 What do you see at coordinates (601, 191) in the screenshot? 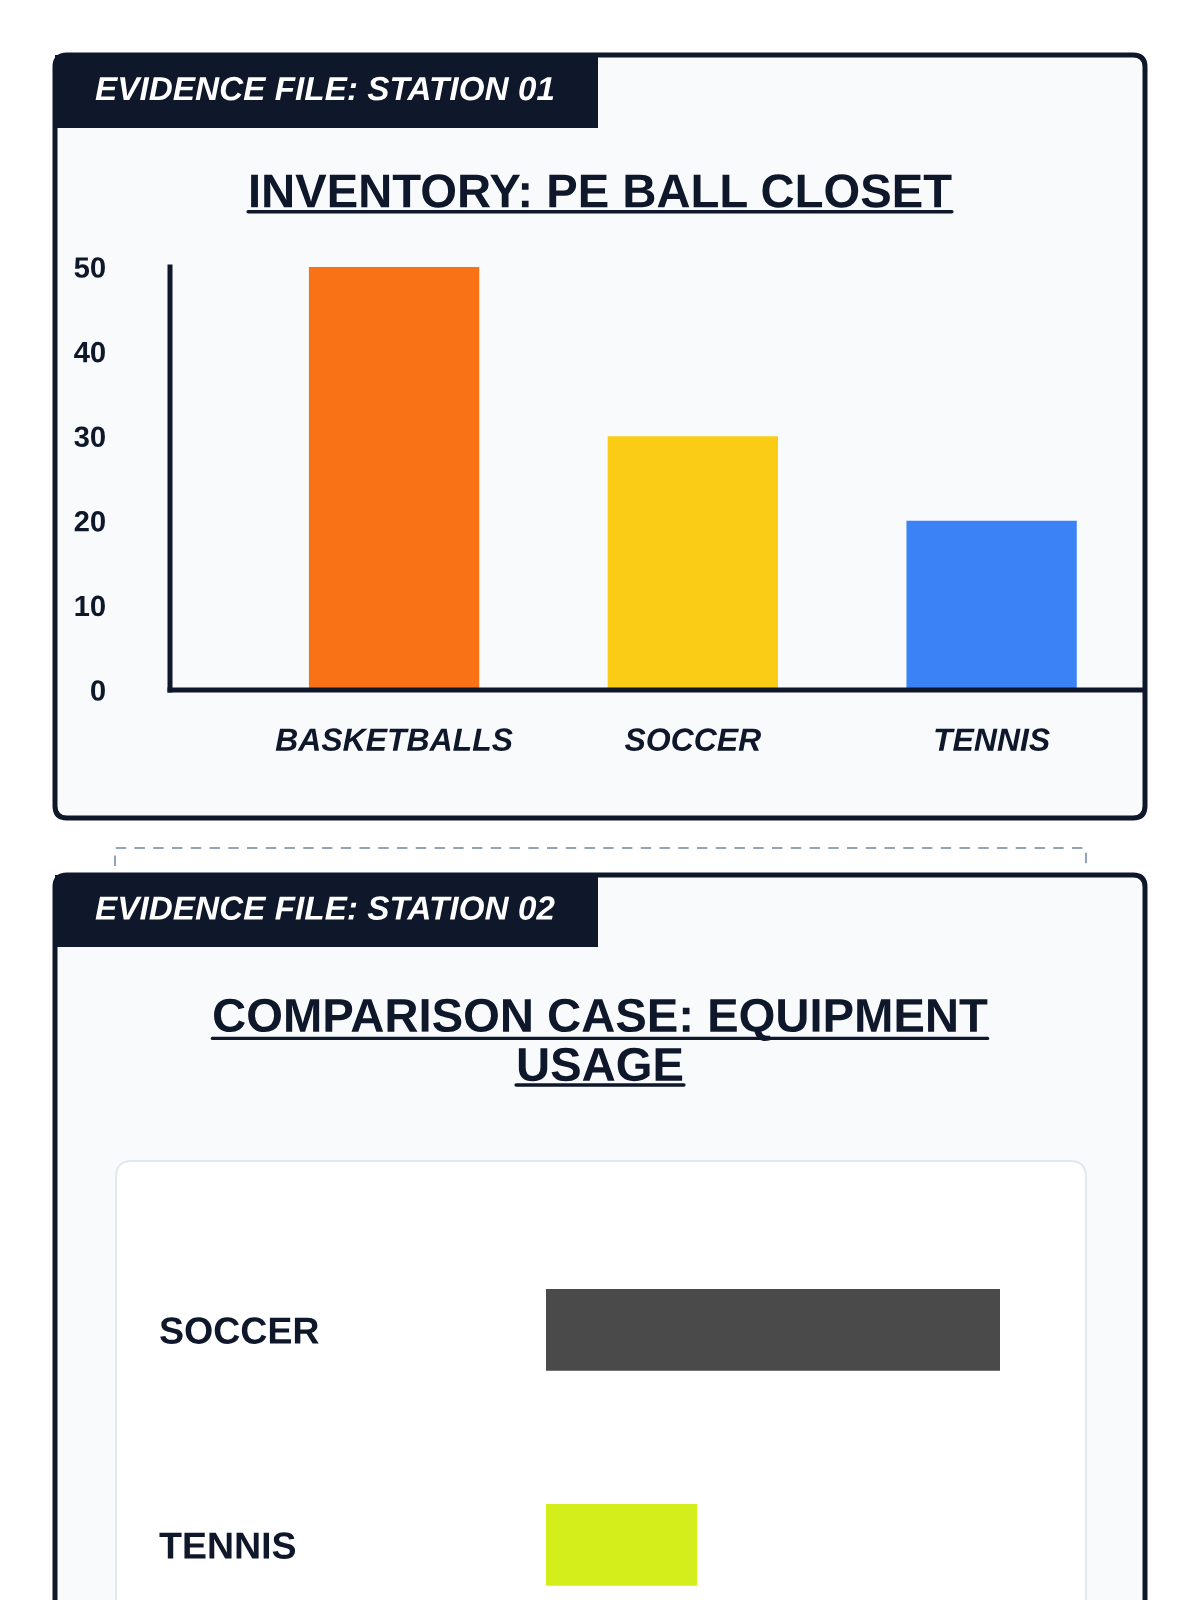
I see `chart-title: INVENTORY: PE BALL CLOSET` at bounding box center [601, 191].